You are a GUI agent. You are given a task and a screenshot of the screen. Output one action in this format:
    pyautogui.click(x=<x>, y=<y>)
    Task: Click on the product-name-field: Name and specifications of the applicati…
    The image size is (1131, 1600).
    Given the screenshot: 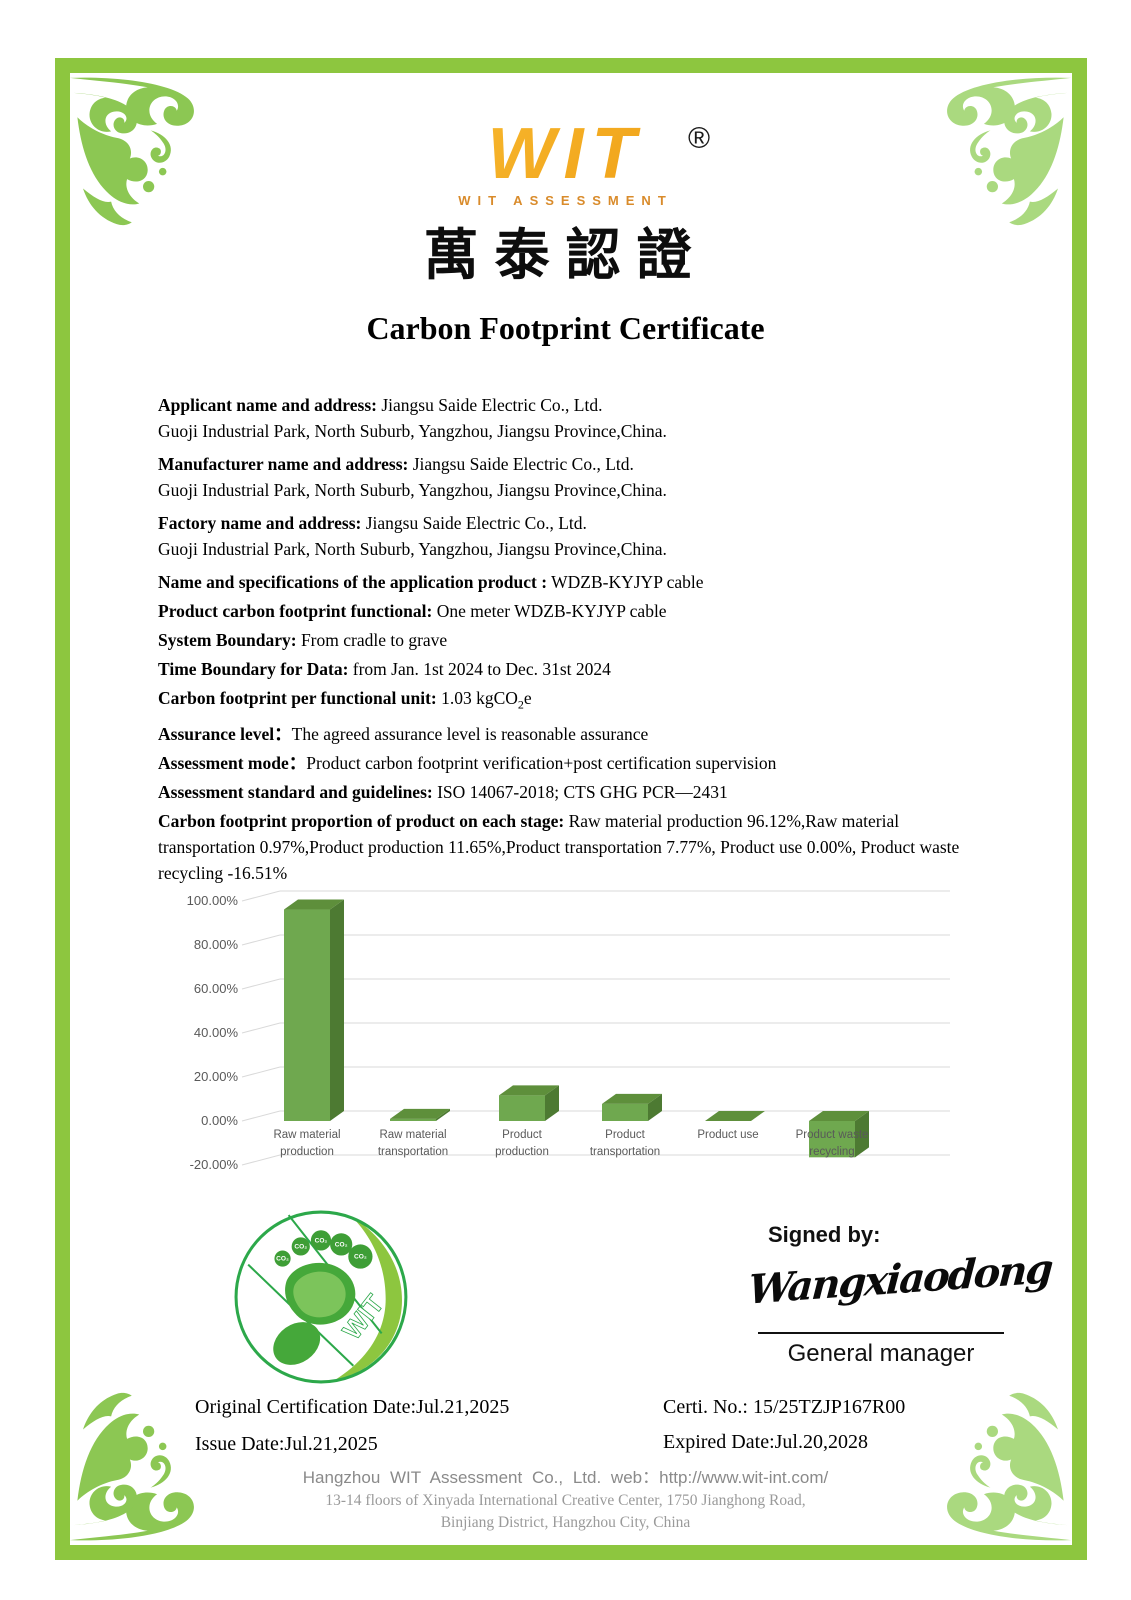 What is the action you would take?
    pyautogui.click(x=567, y=582)
    